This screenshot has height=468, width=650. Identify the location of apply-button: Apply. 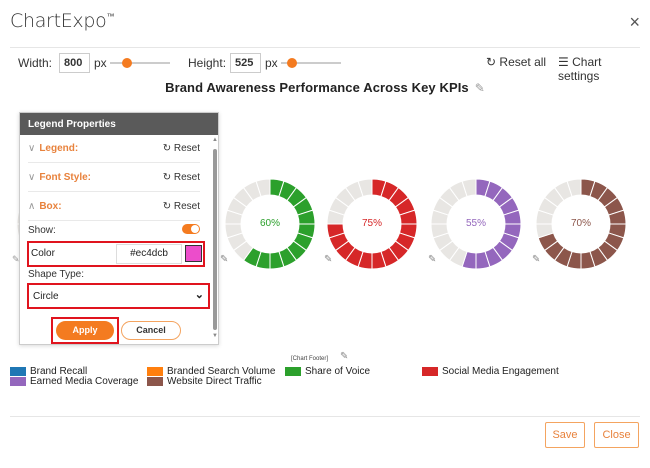
(85, 330).